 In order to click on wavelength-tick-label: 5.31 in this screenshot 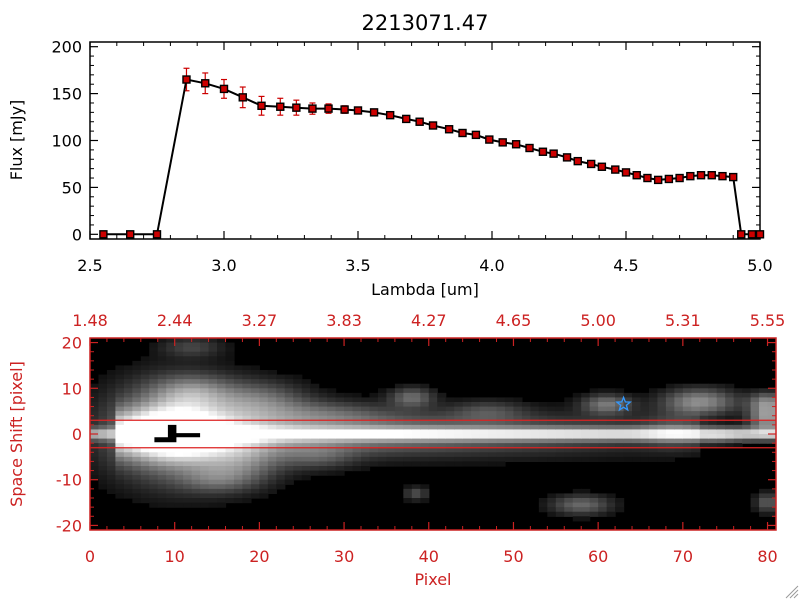, I will do `click(683, 320)`.